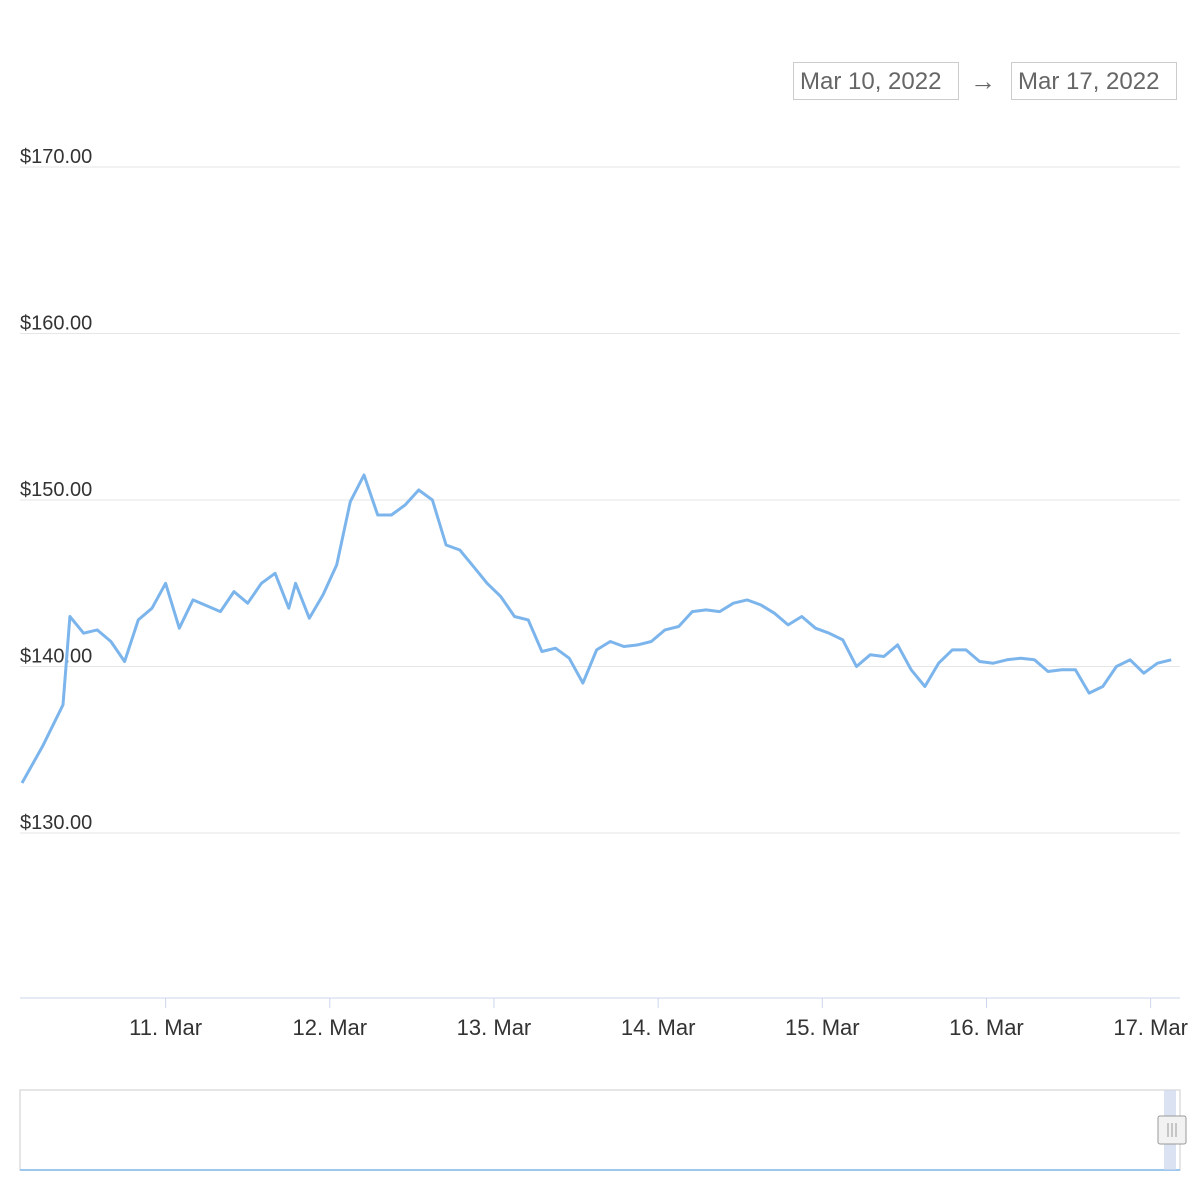 This screenshot has height=1200, width=1200. I want to click on y-tick-label: $150.00, so click(56, 490).